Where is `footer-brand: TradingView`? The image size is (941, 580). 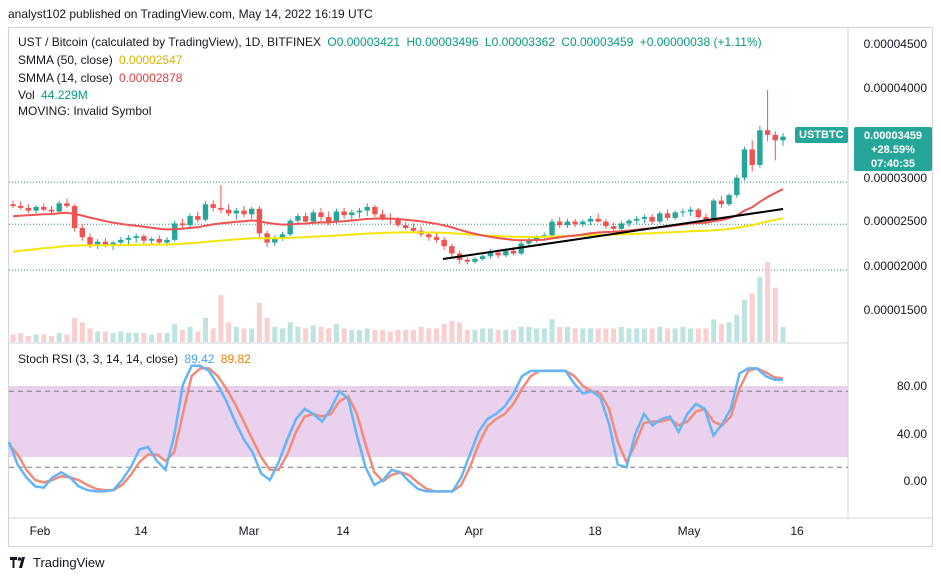
footer-brand: TradingView is located at coordinates (57, 562).